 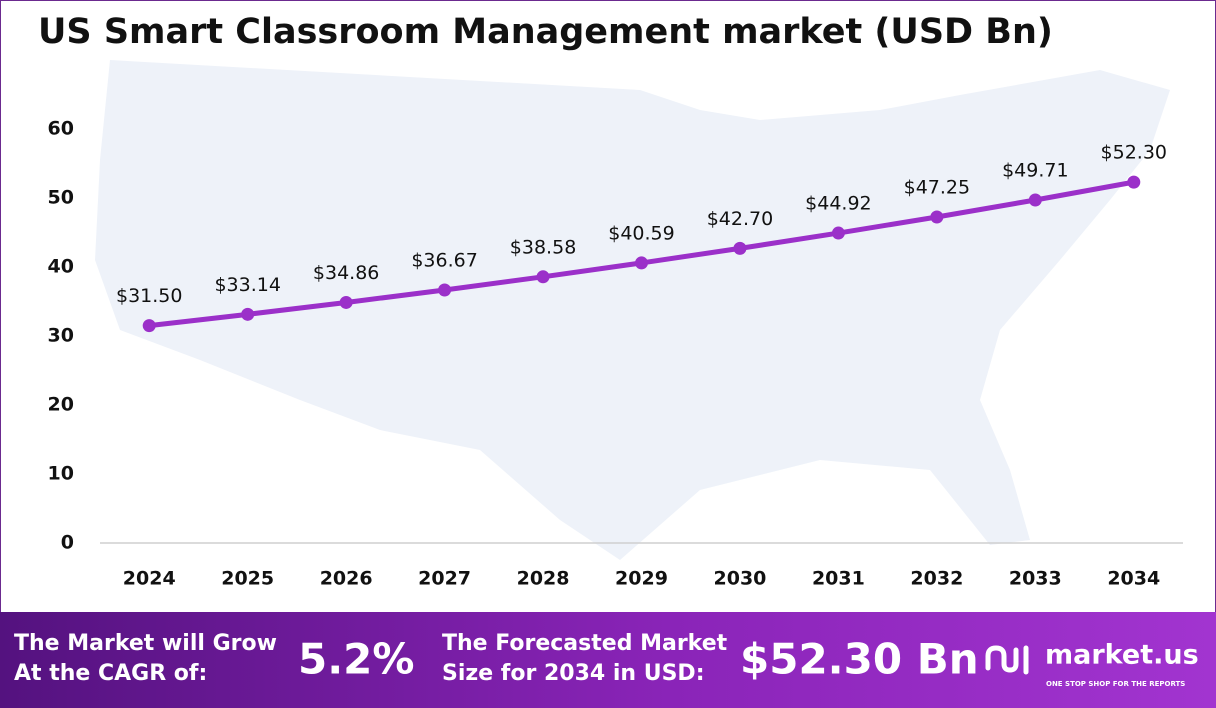 What do you see at coordinates (149, 296) in the screenshot?
I see `value-label: $31.50` at bounding box center [149, 296].